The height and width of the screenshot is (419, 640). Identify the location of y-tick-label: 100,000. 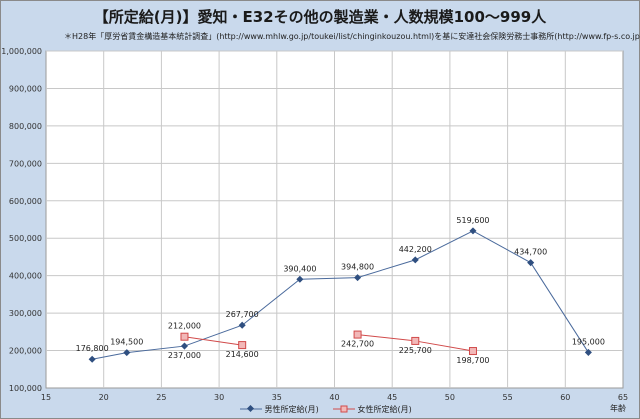
(25, 388).